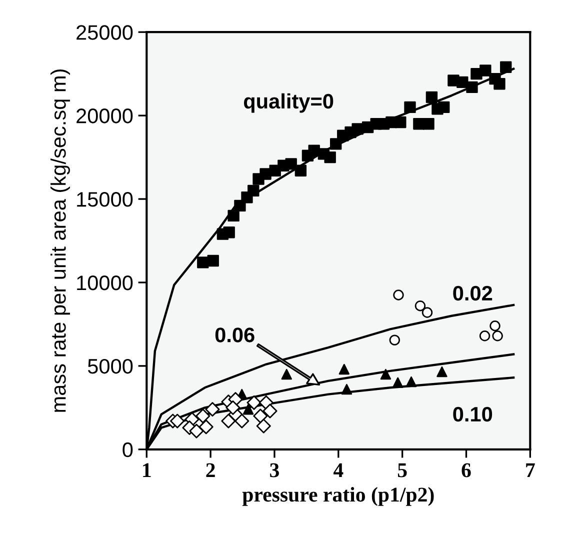 The width and height of the screenshot is (564, 535). I want to click on annotation: 0.10, so click(472, 414).